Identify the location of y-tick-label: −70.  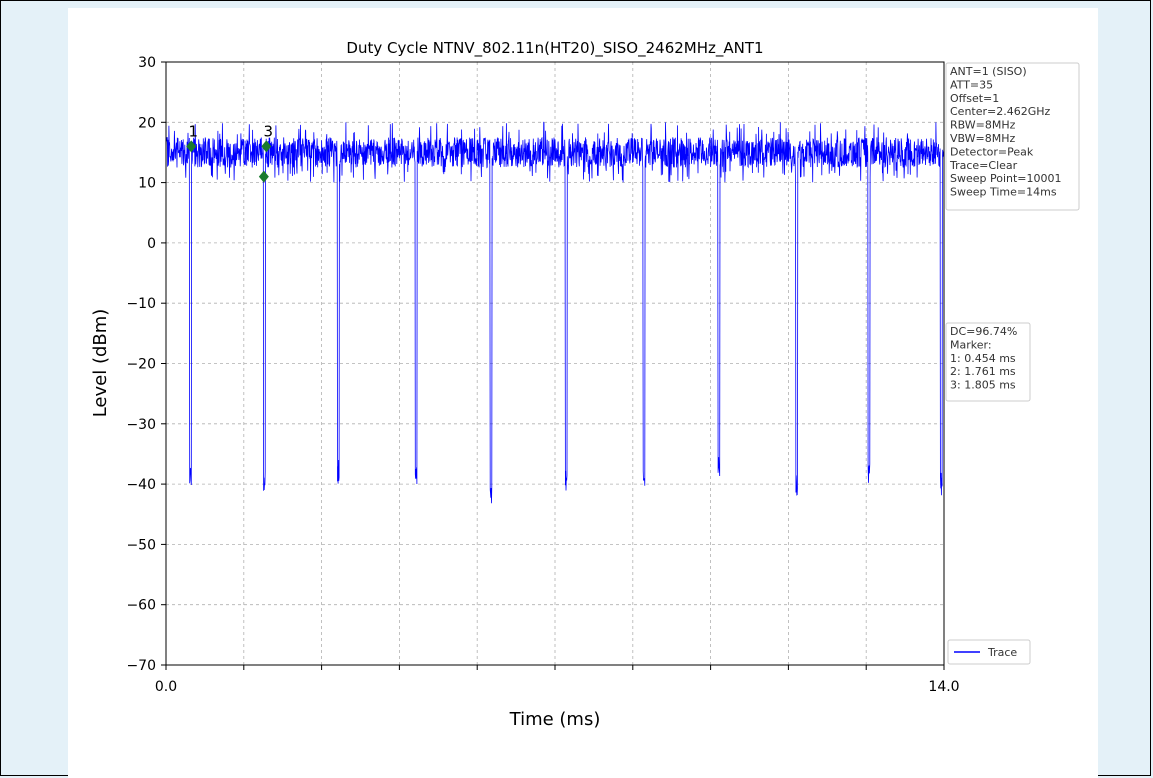
(141, 666).